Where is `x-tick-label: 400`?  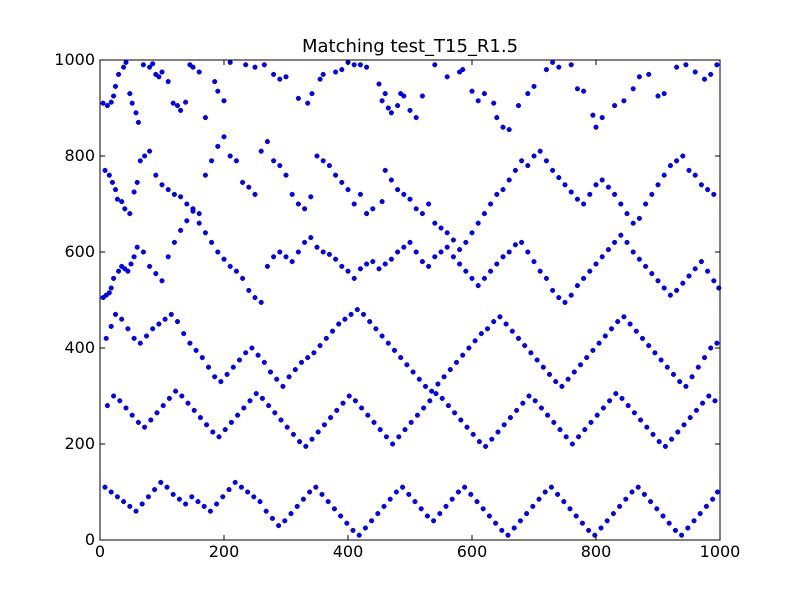 x-tick-label: 400 is located at coordinates (348, 551).